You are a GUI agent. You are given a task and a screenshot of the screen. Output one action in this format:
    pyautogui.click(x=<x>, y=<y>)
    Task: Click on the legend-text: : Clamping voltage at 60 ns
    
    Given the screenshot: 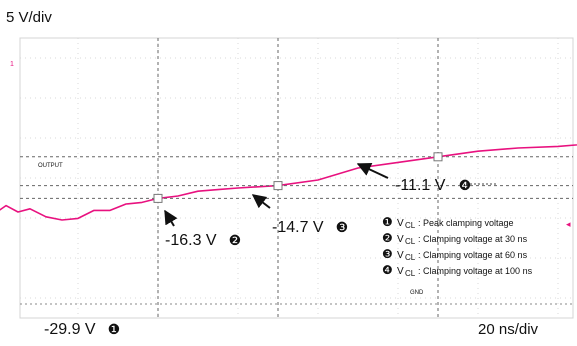 What is the action you would take?
    pyautogui.click(x=473, y=255)
    